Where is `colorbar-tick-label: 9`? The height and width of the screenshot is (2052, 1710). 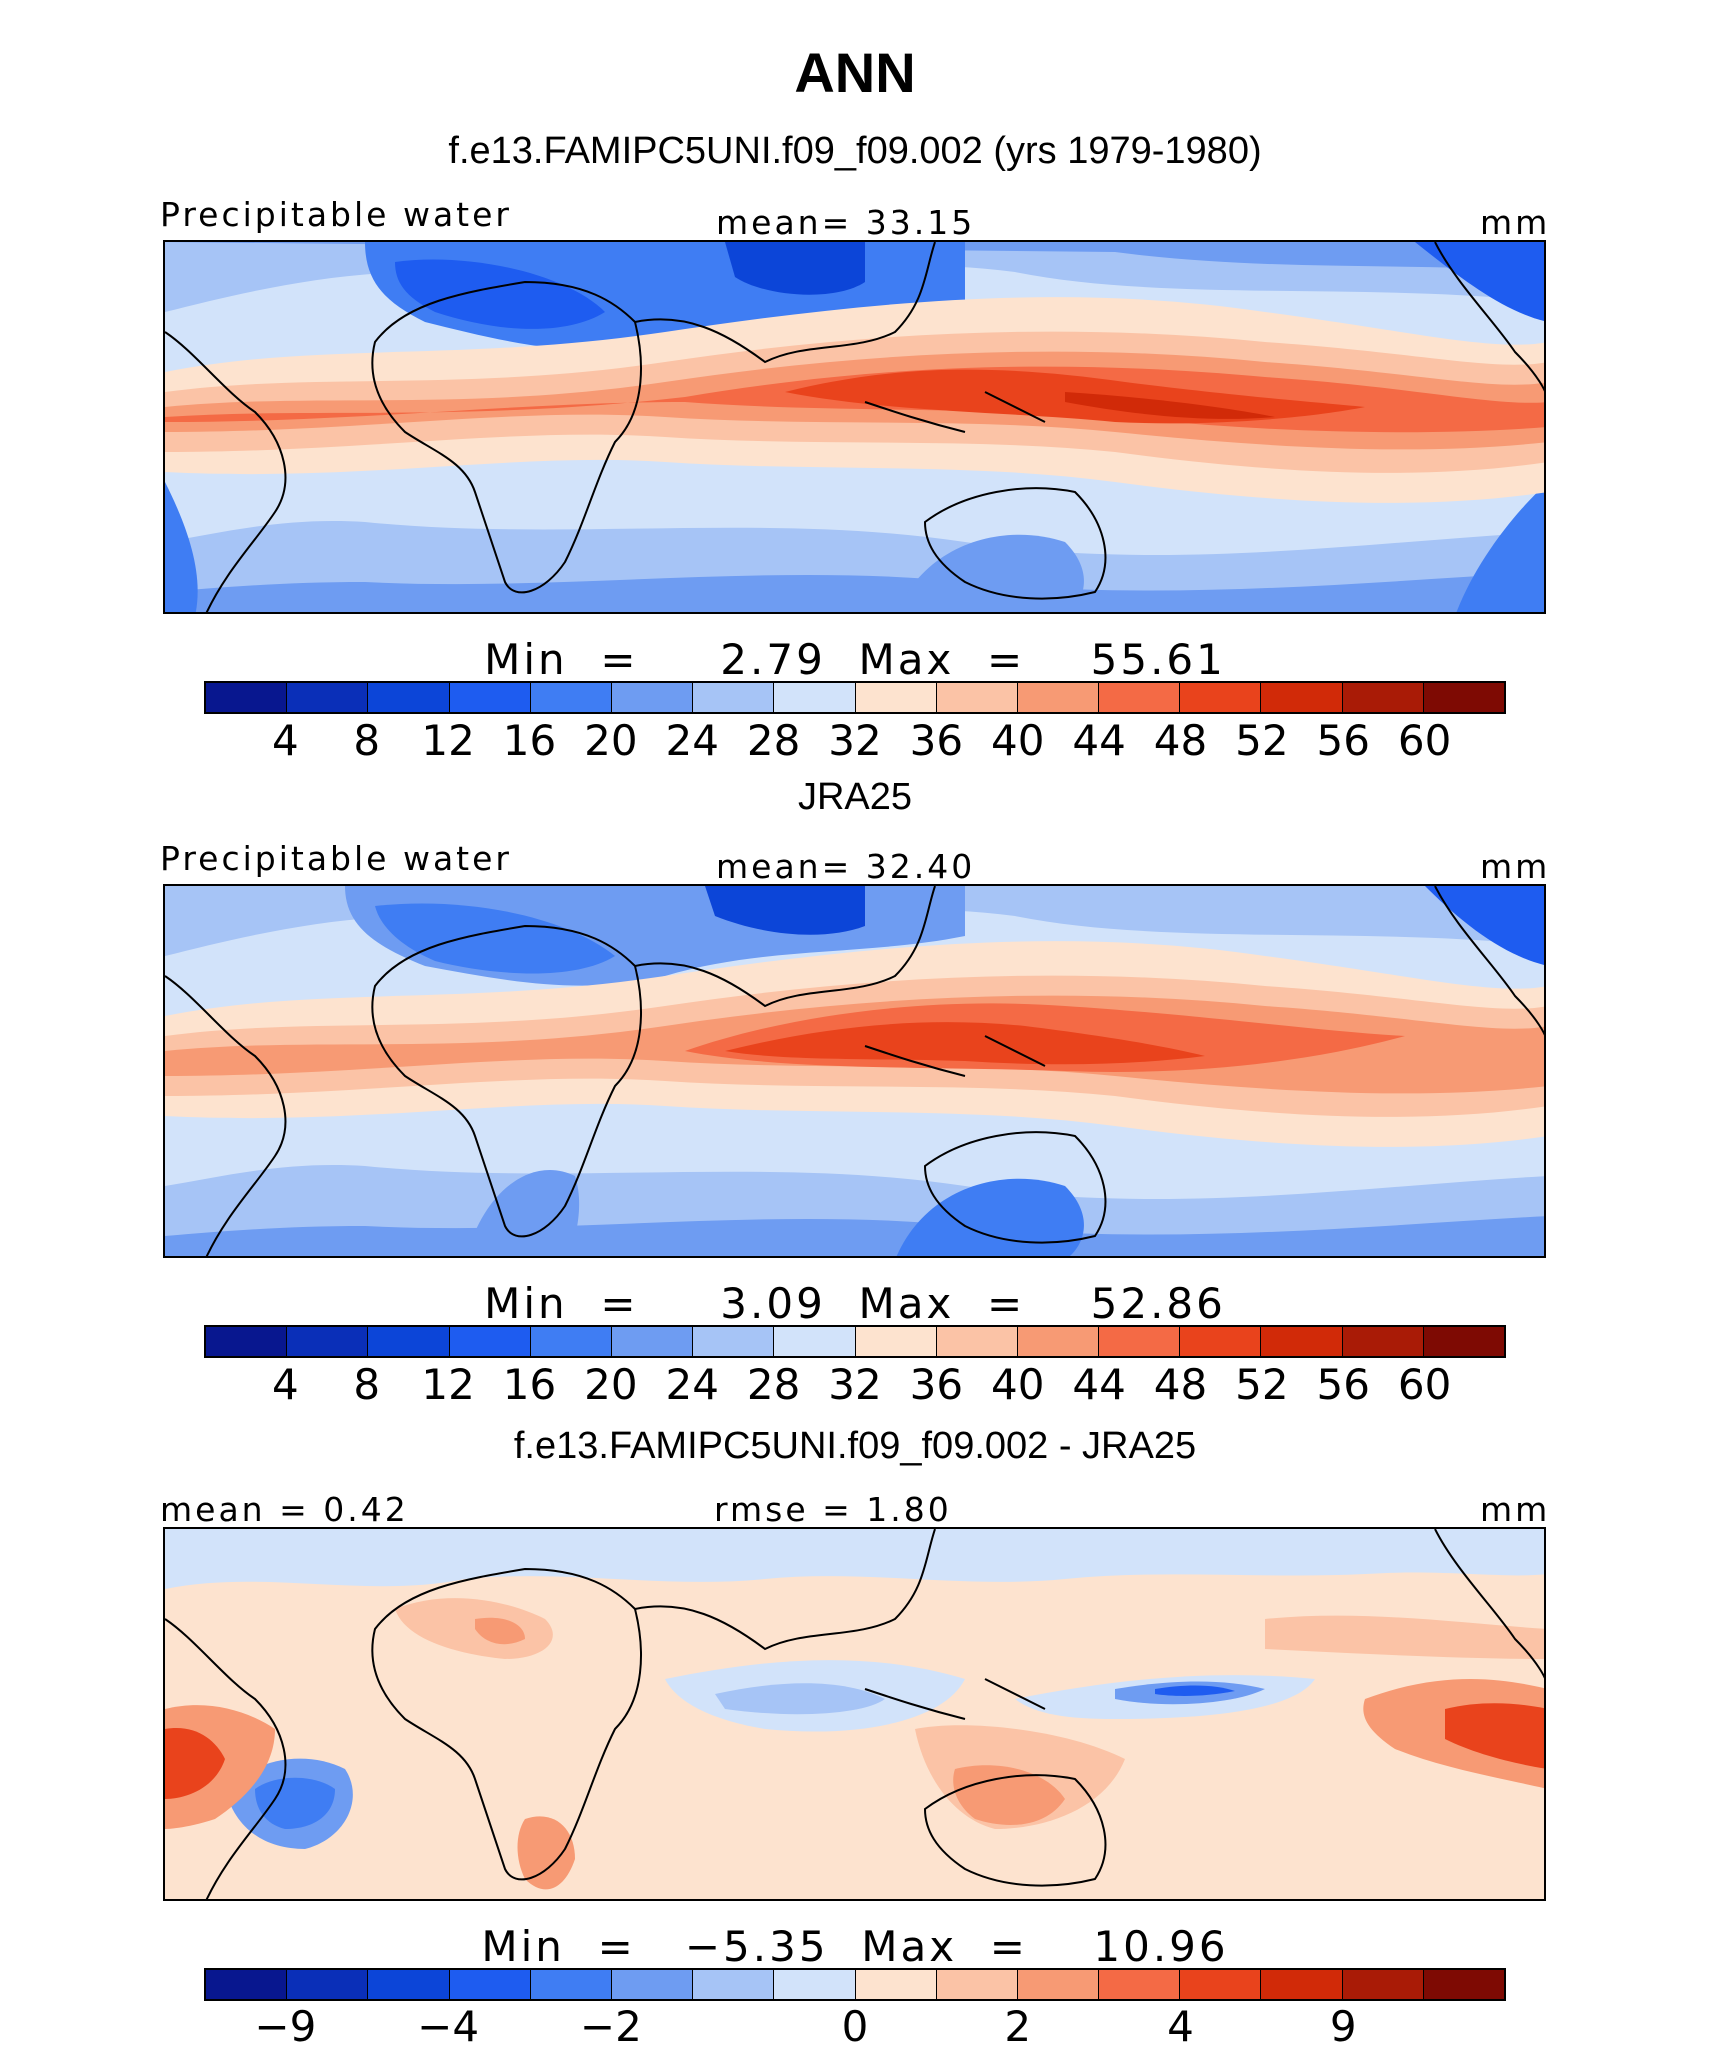 colorbar-tick-label: 9 is located at coordinates (1343, 2026).